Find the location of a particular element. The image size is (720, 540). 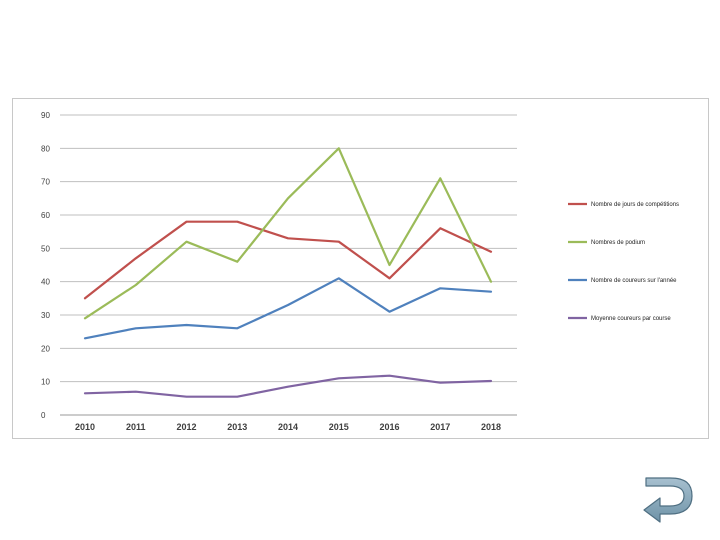

legend-label: Nombre de coureurs sur l'année is located at coordinates (634, 281).